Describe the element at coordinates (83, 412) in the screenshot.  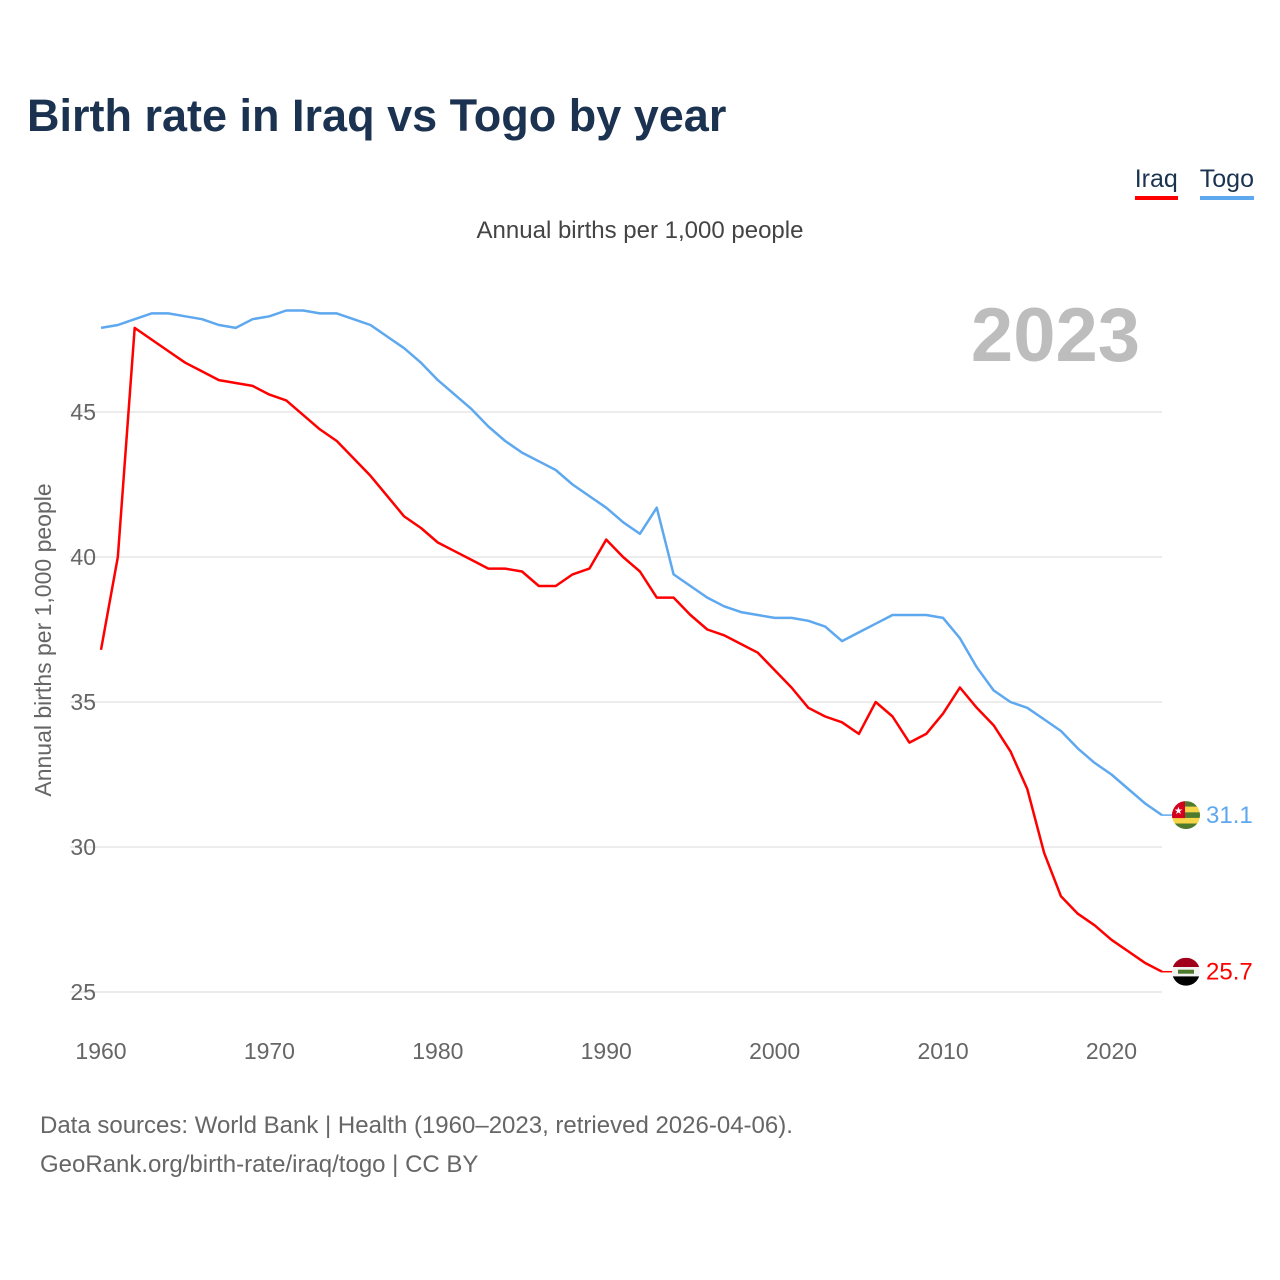
I see `y-tick-label: 45` at that location.